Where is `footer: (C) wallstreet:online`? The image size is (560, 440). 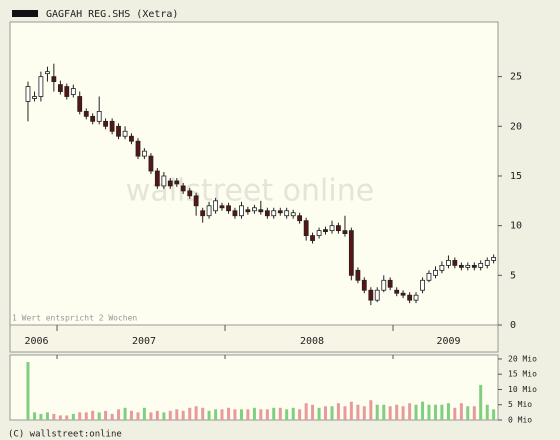 footer: (C) wallstreet:online is located at coordinates (65, 435).